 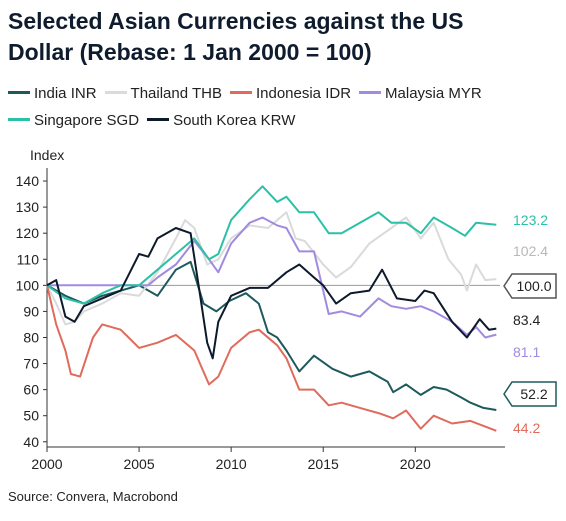 I want to click on legend-label: Indonesia IDR, so click(x=303, y=93).